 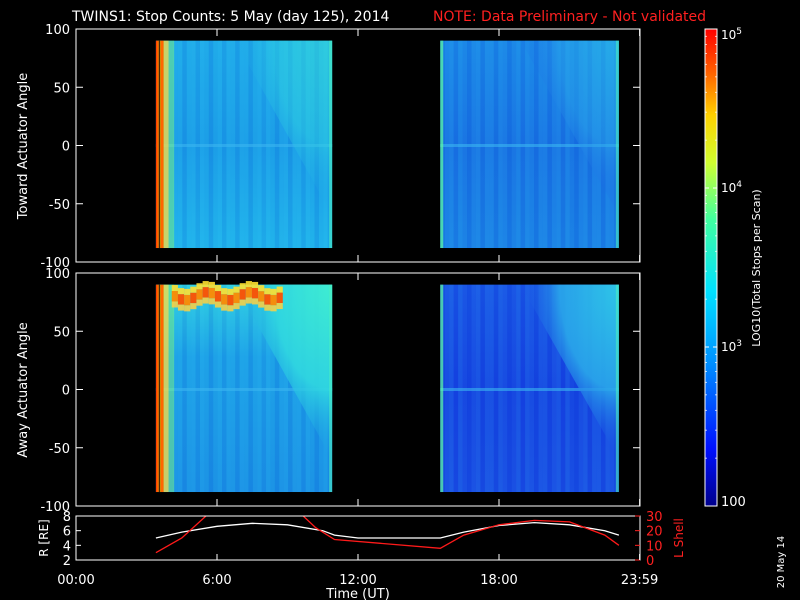 What do you see at coordinates (739, 185) in the screenshot?
I see `colorbar-tick-exp: 4` at bounding box center [739, 185].